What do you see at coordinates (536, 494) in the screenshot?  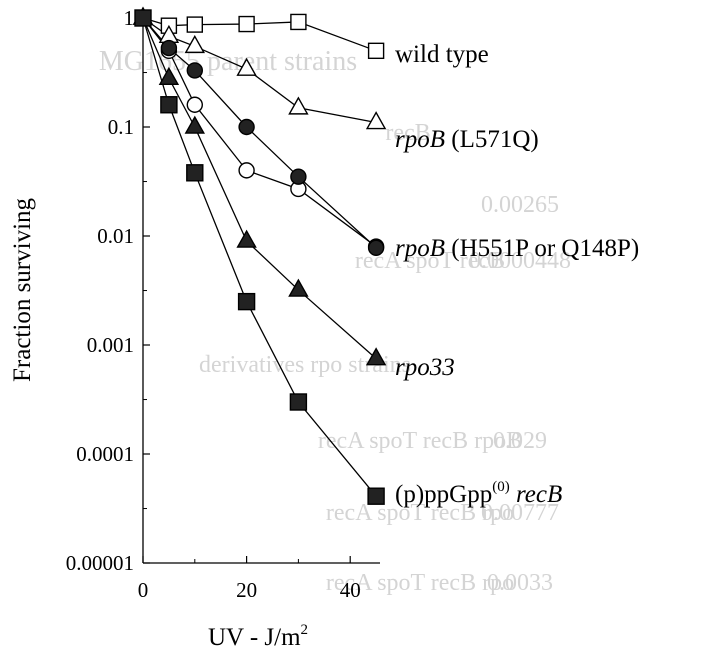 I see `series-label-part: recB` at bounding box center [536, 494].